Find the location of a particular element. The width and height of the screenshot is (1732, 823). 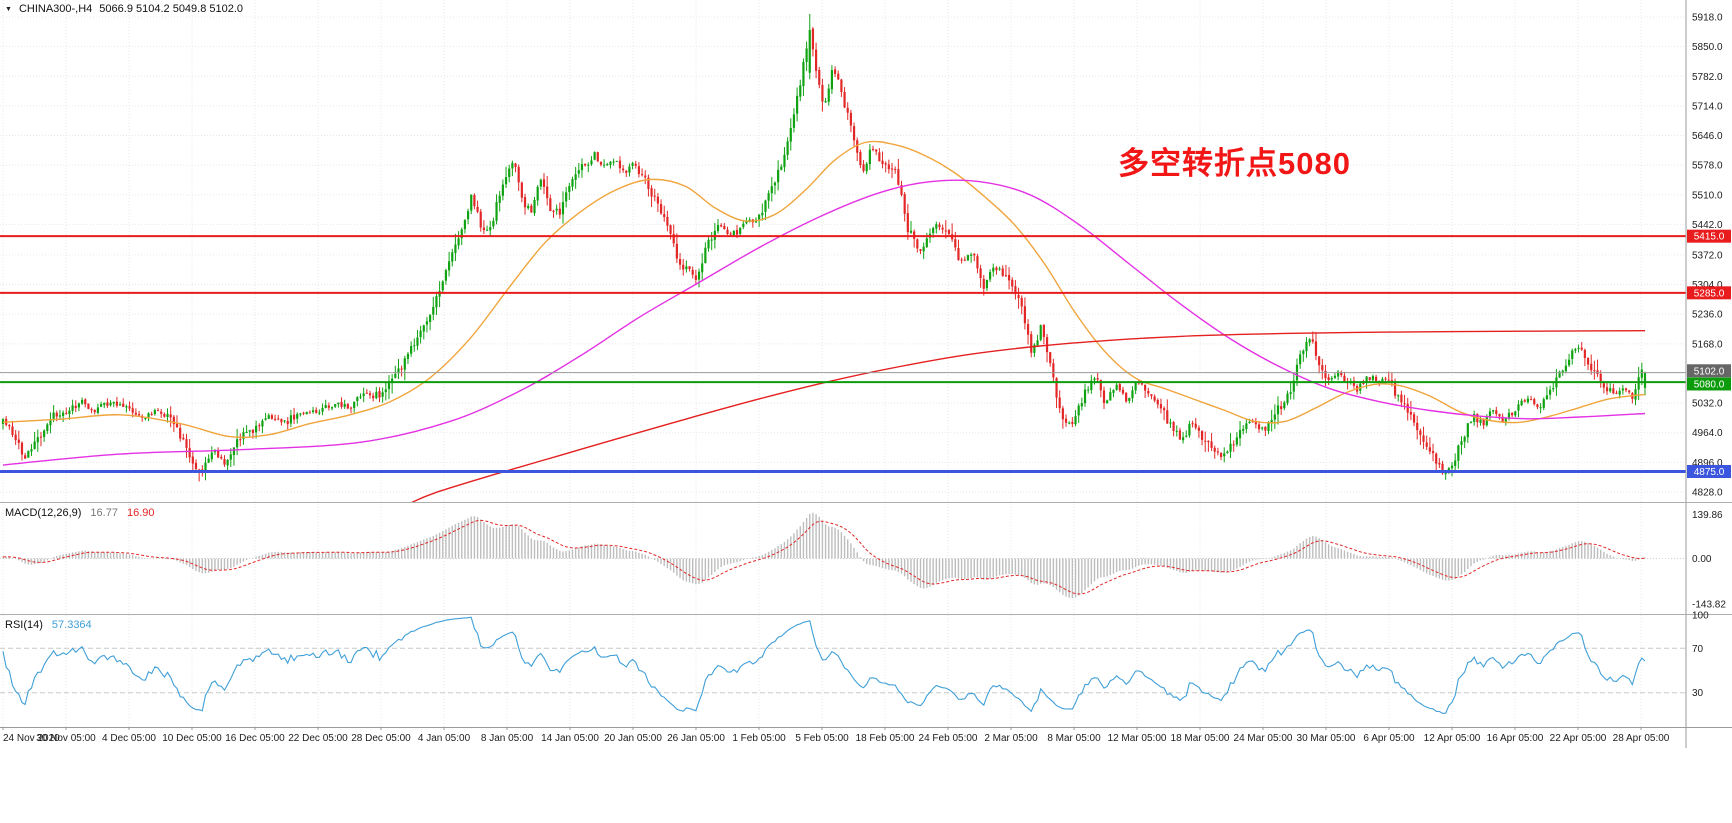

svg-text: 70 is located at coordinates (1698, 649).